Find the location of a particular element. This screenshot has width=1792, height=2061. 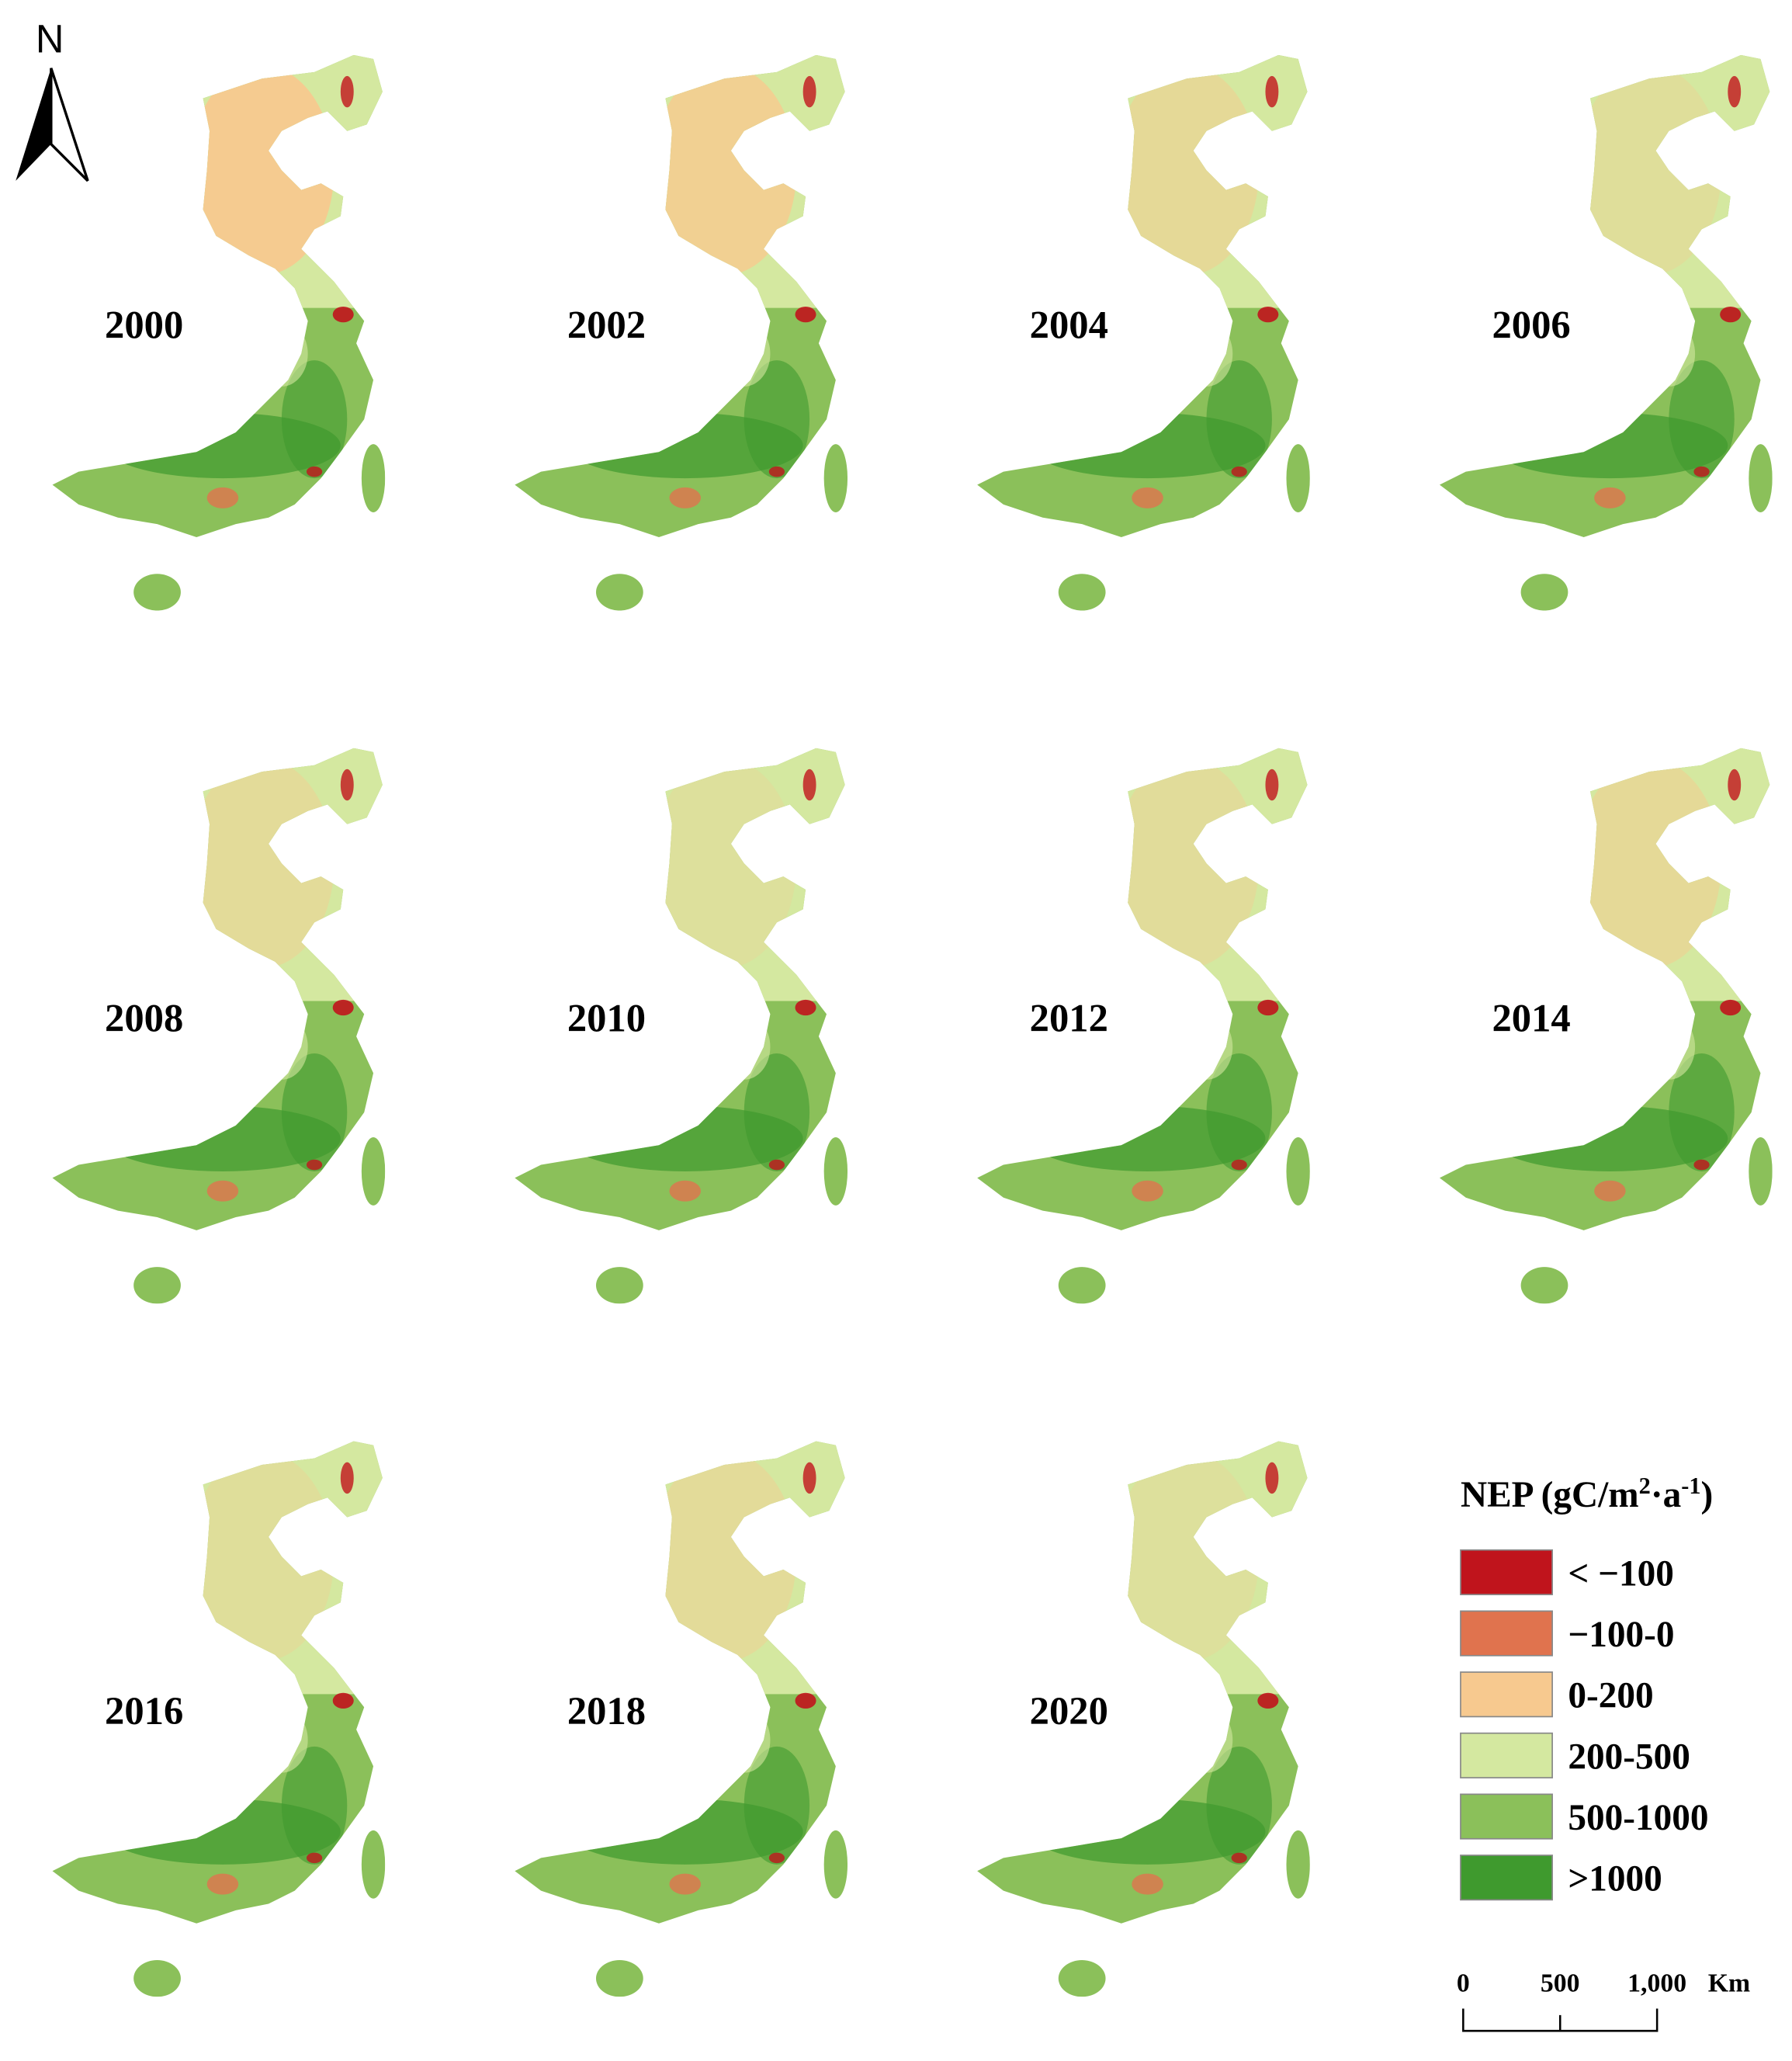

legend-title-text: NEP (gC/m is located at coordinates (1550, 1495).